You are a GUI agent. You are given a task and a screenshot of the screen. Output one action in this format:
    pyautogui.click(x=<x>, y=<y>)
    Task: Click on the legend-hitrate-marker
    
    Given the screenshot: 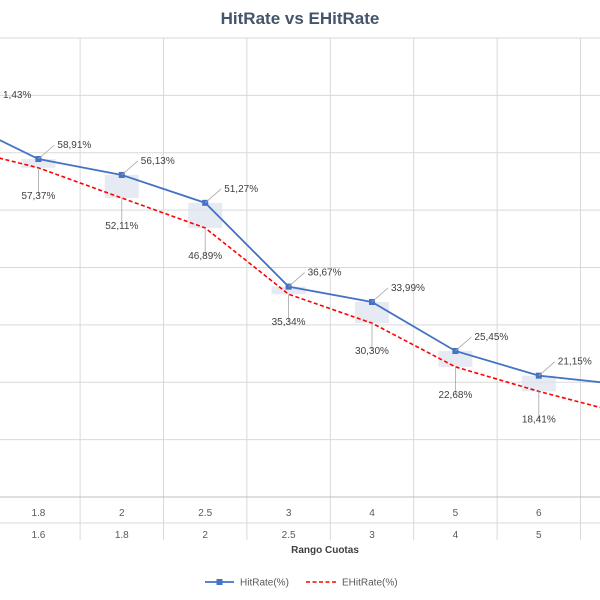 What is the action you would take?
    pyautogui.click(x=219, y=582)
    